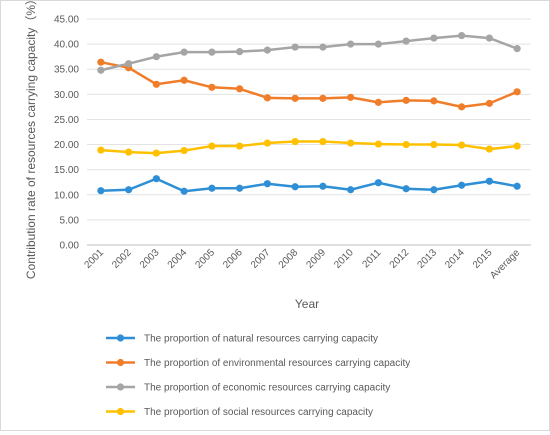 Image resolution: width=550 pixels, height=435 pixels. What do you see at coordinates (66, 20) in the screenshot?
I see `y-tick-label: 45.00` at bounding box center [66, 20].